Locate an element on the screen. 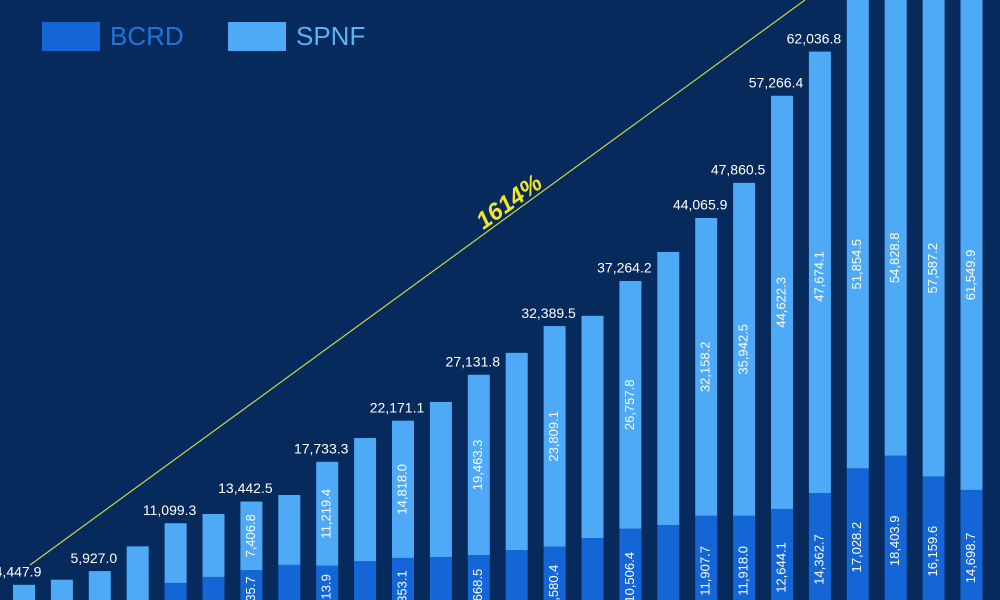 The image size is (1000, 600). segment-label: 23,809.1 is located at coordinates (553, 436).